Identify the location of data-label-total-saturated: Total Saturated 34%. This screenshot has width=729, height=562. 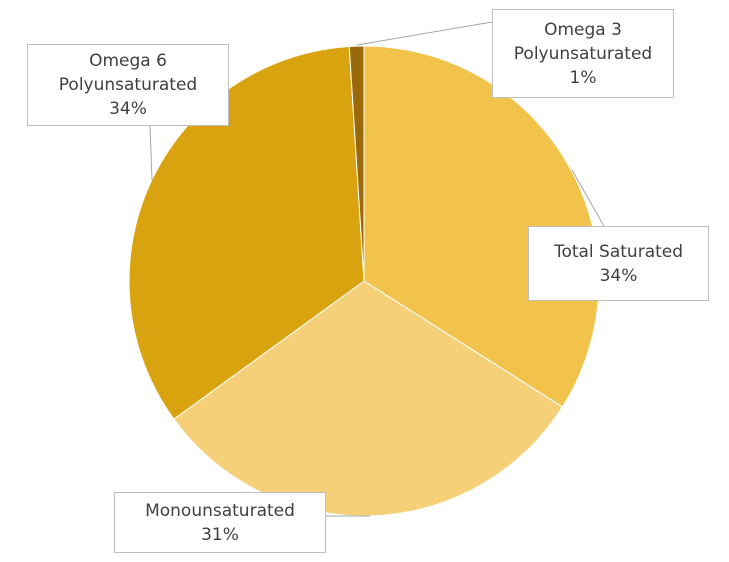
(618, 263).